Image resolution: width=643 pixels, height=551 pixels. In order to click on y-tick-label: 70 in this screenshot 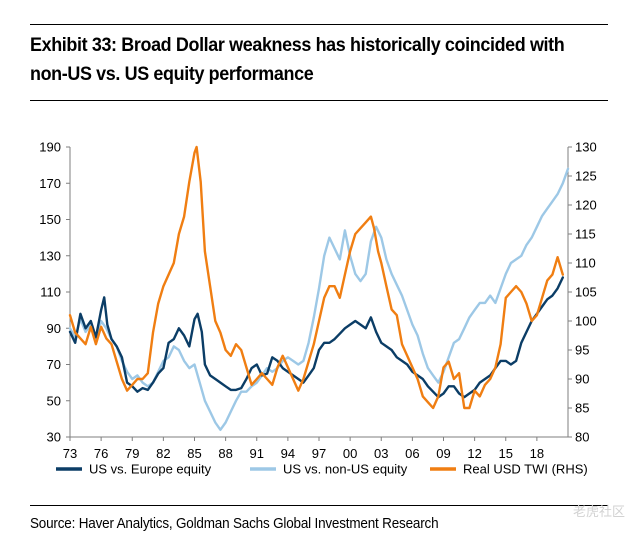, I will do `click(54, 364)`.